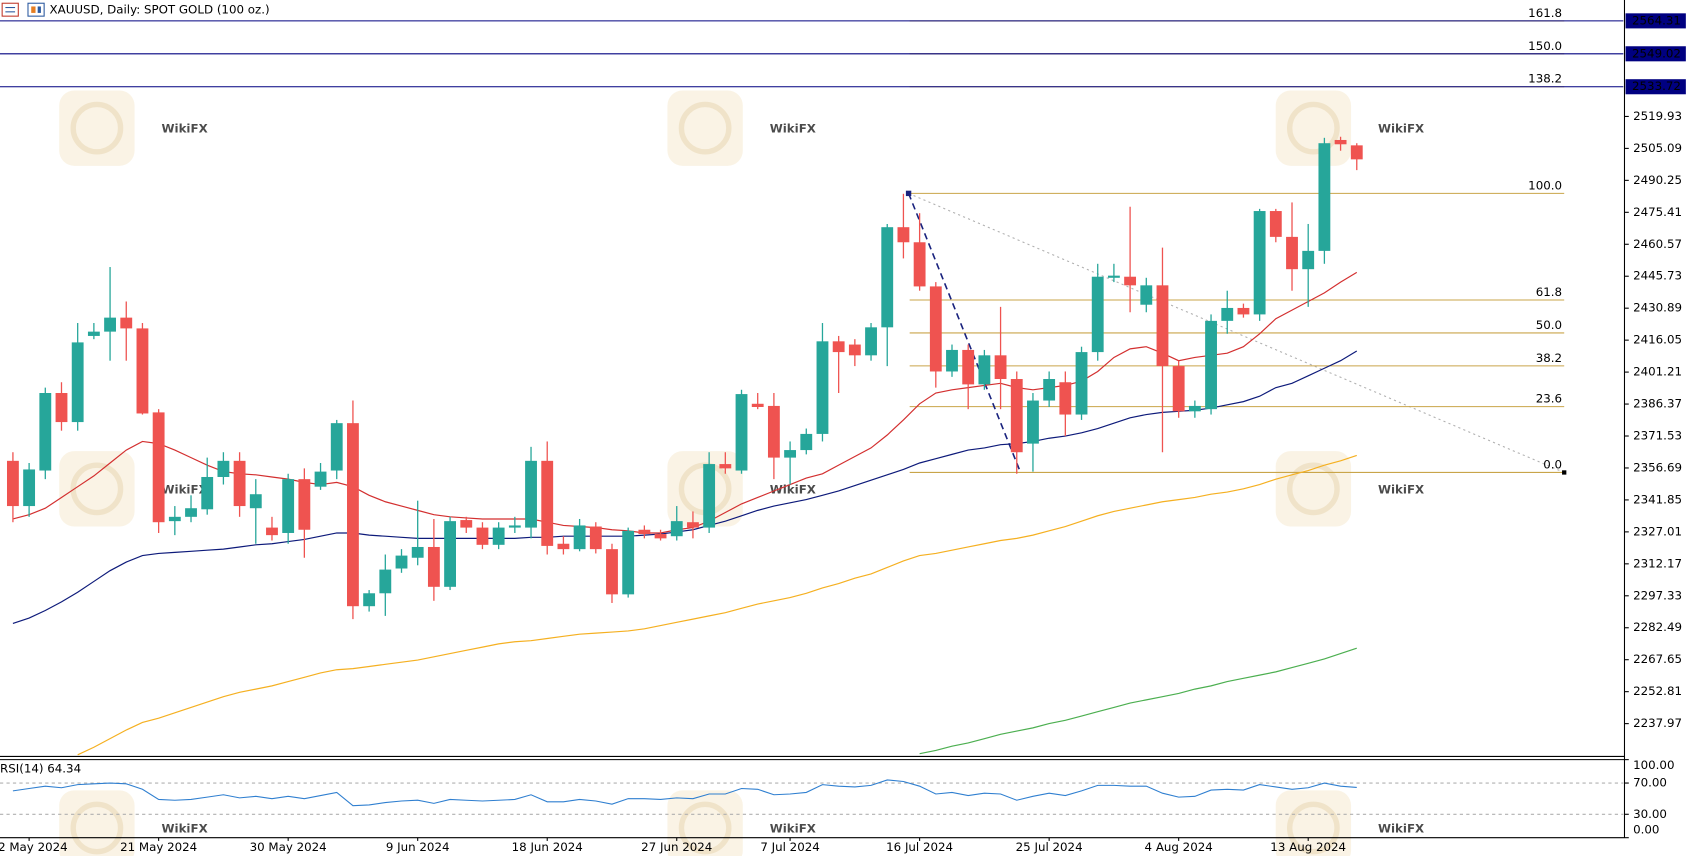 The image size is (1688, 856). What do you see at coordinates (1657, 563) in the screenshot?
I see `y-tick-label: 2312.17` at bounding box center [1657, 563].